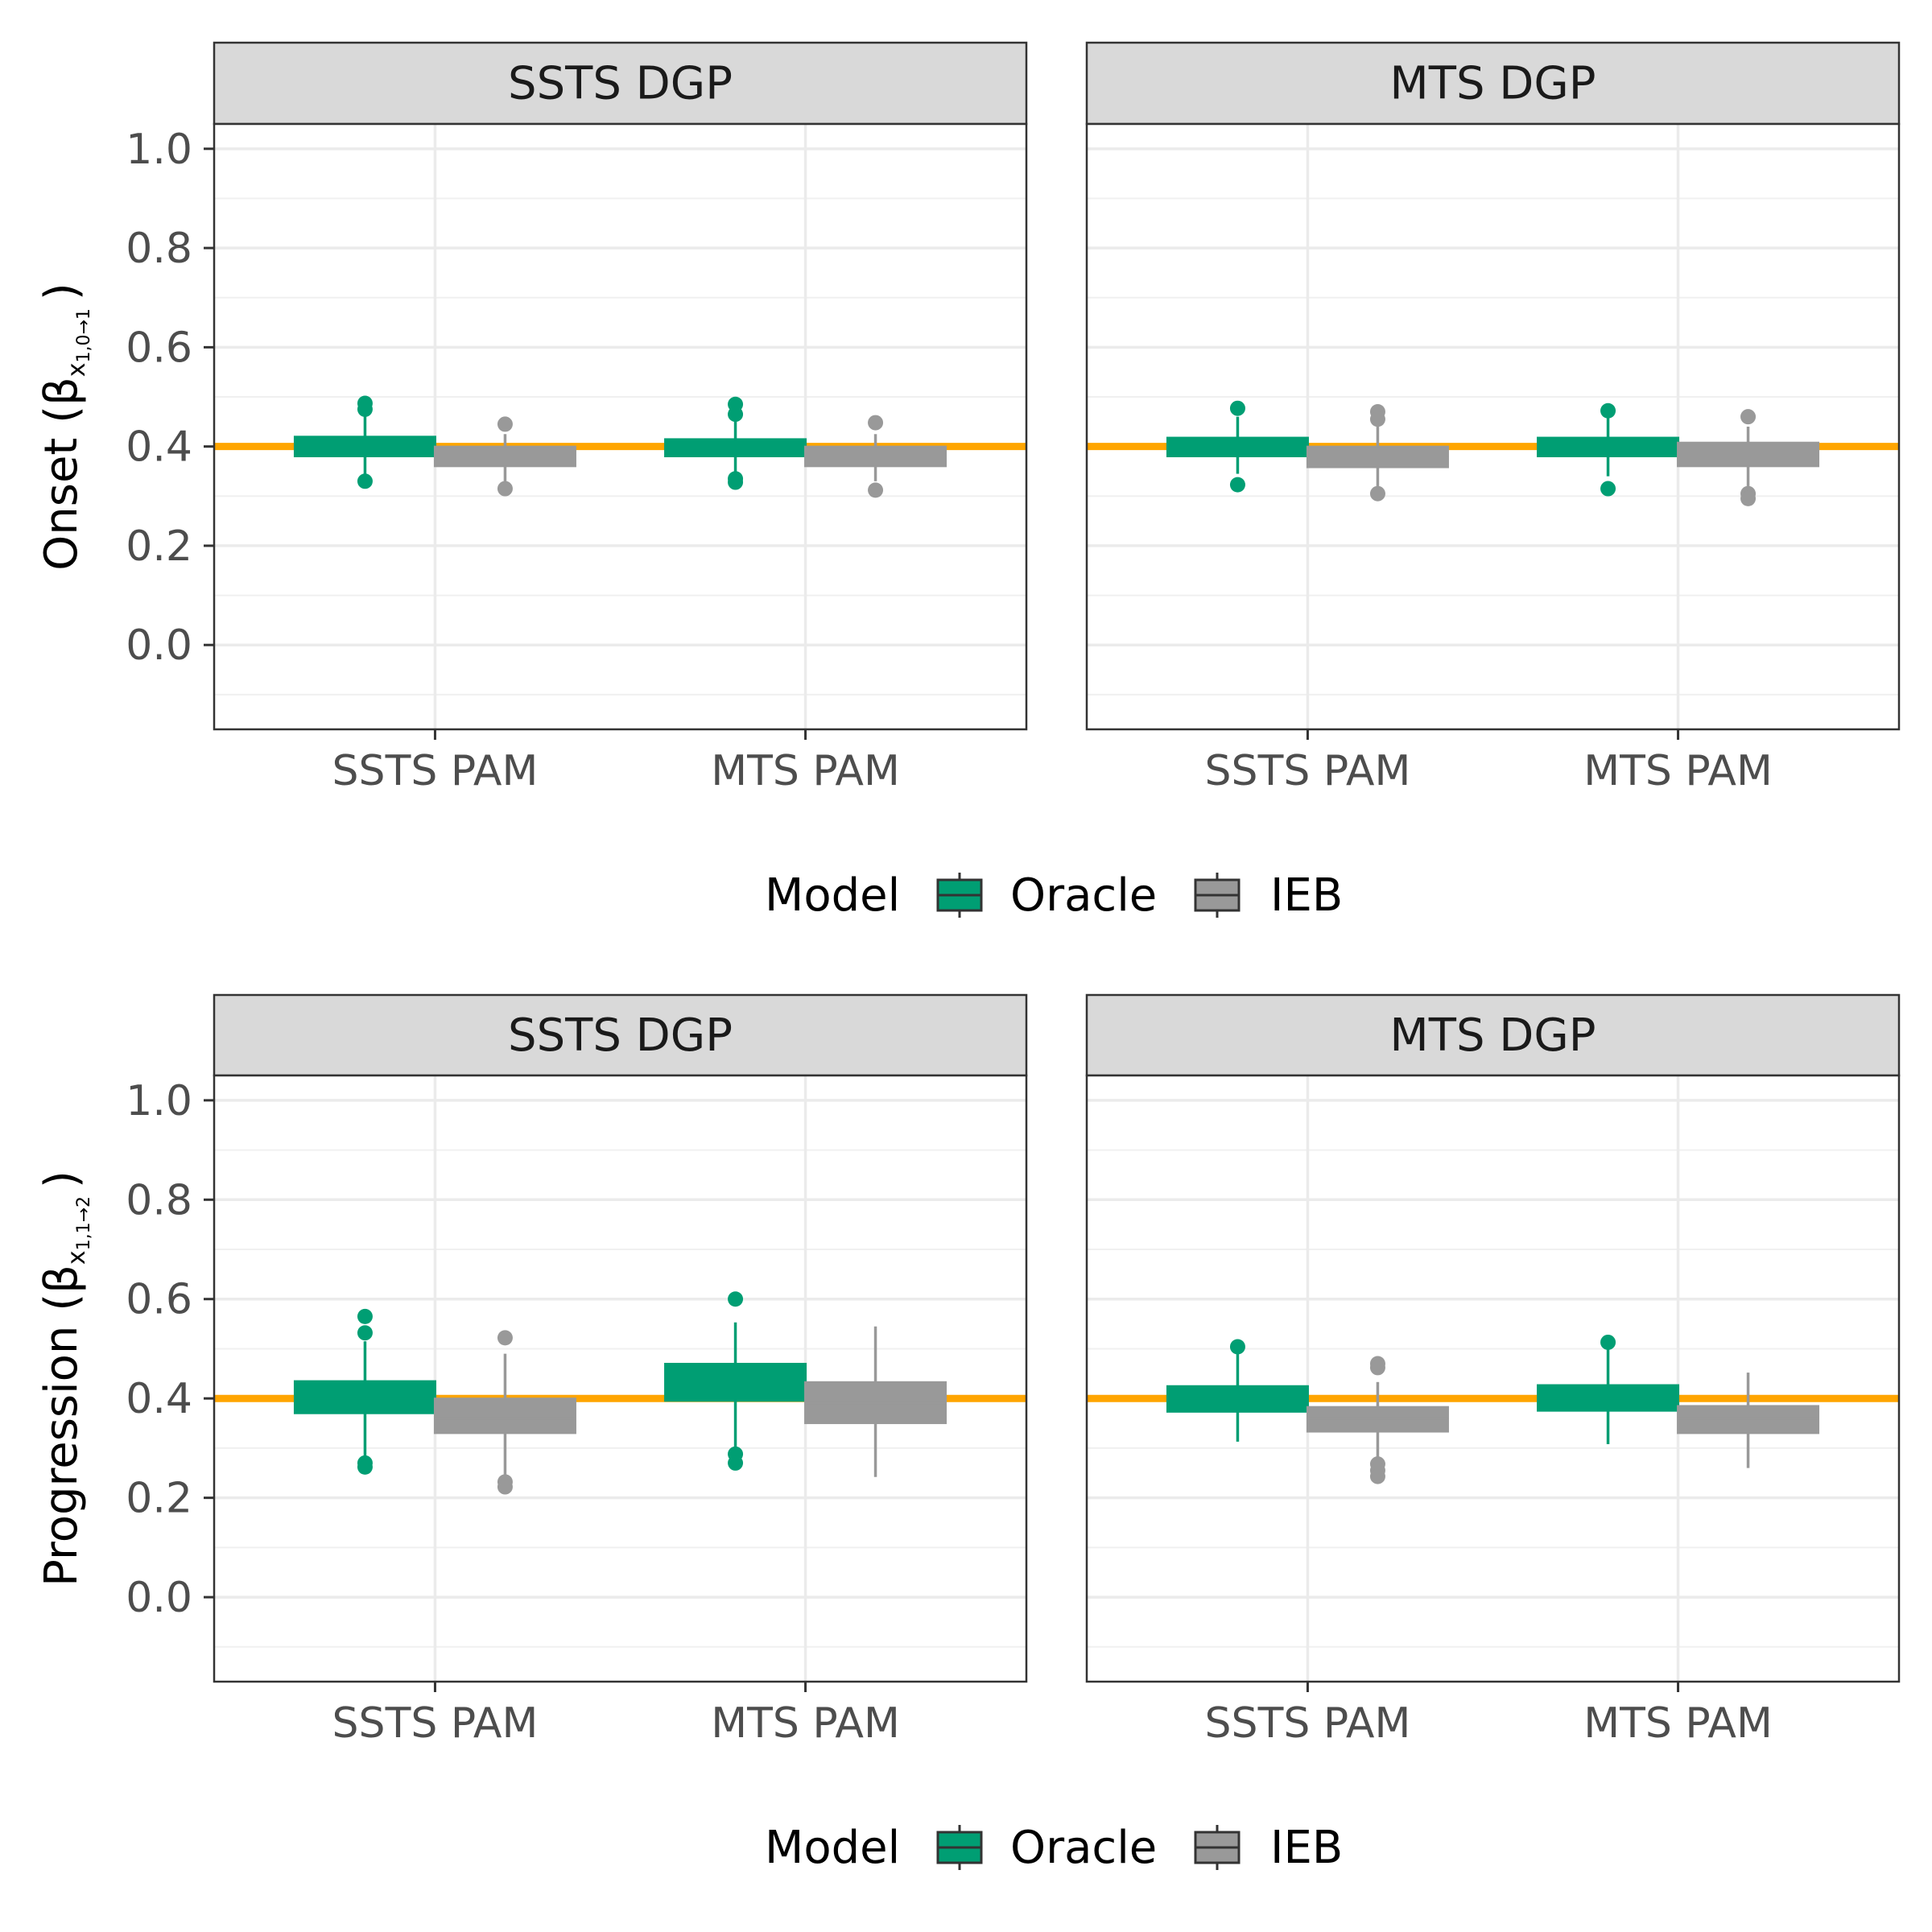  Describe the element at coordinates (61, 488) in the screenshot. I see `y-label-main: Onset (` at that location.